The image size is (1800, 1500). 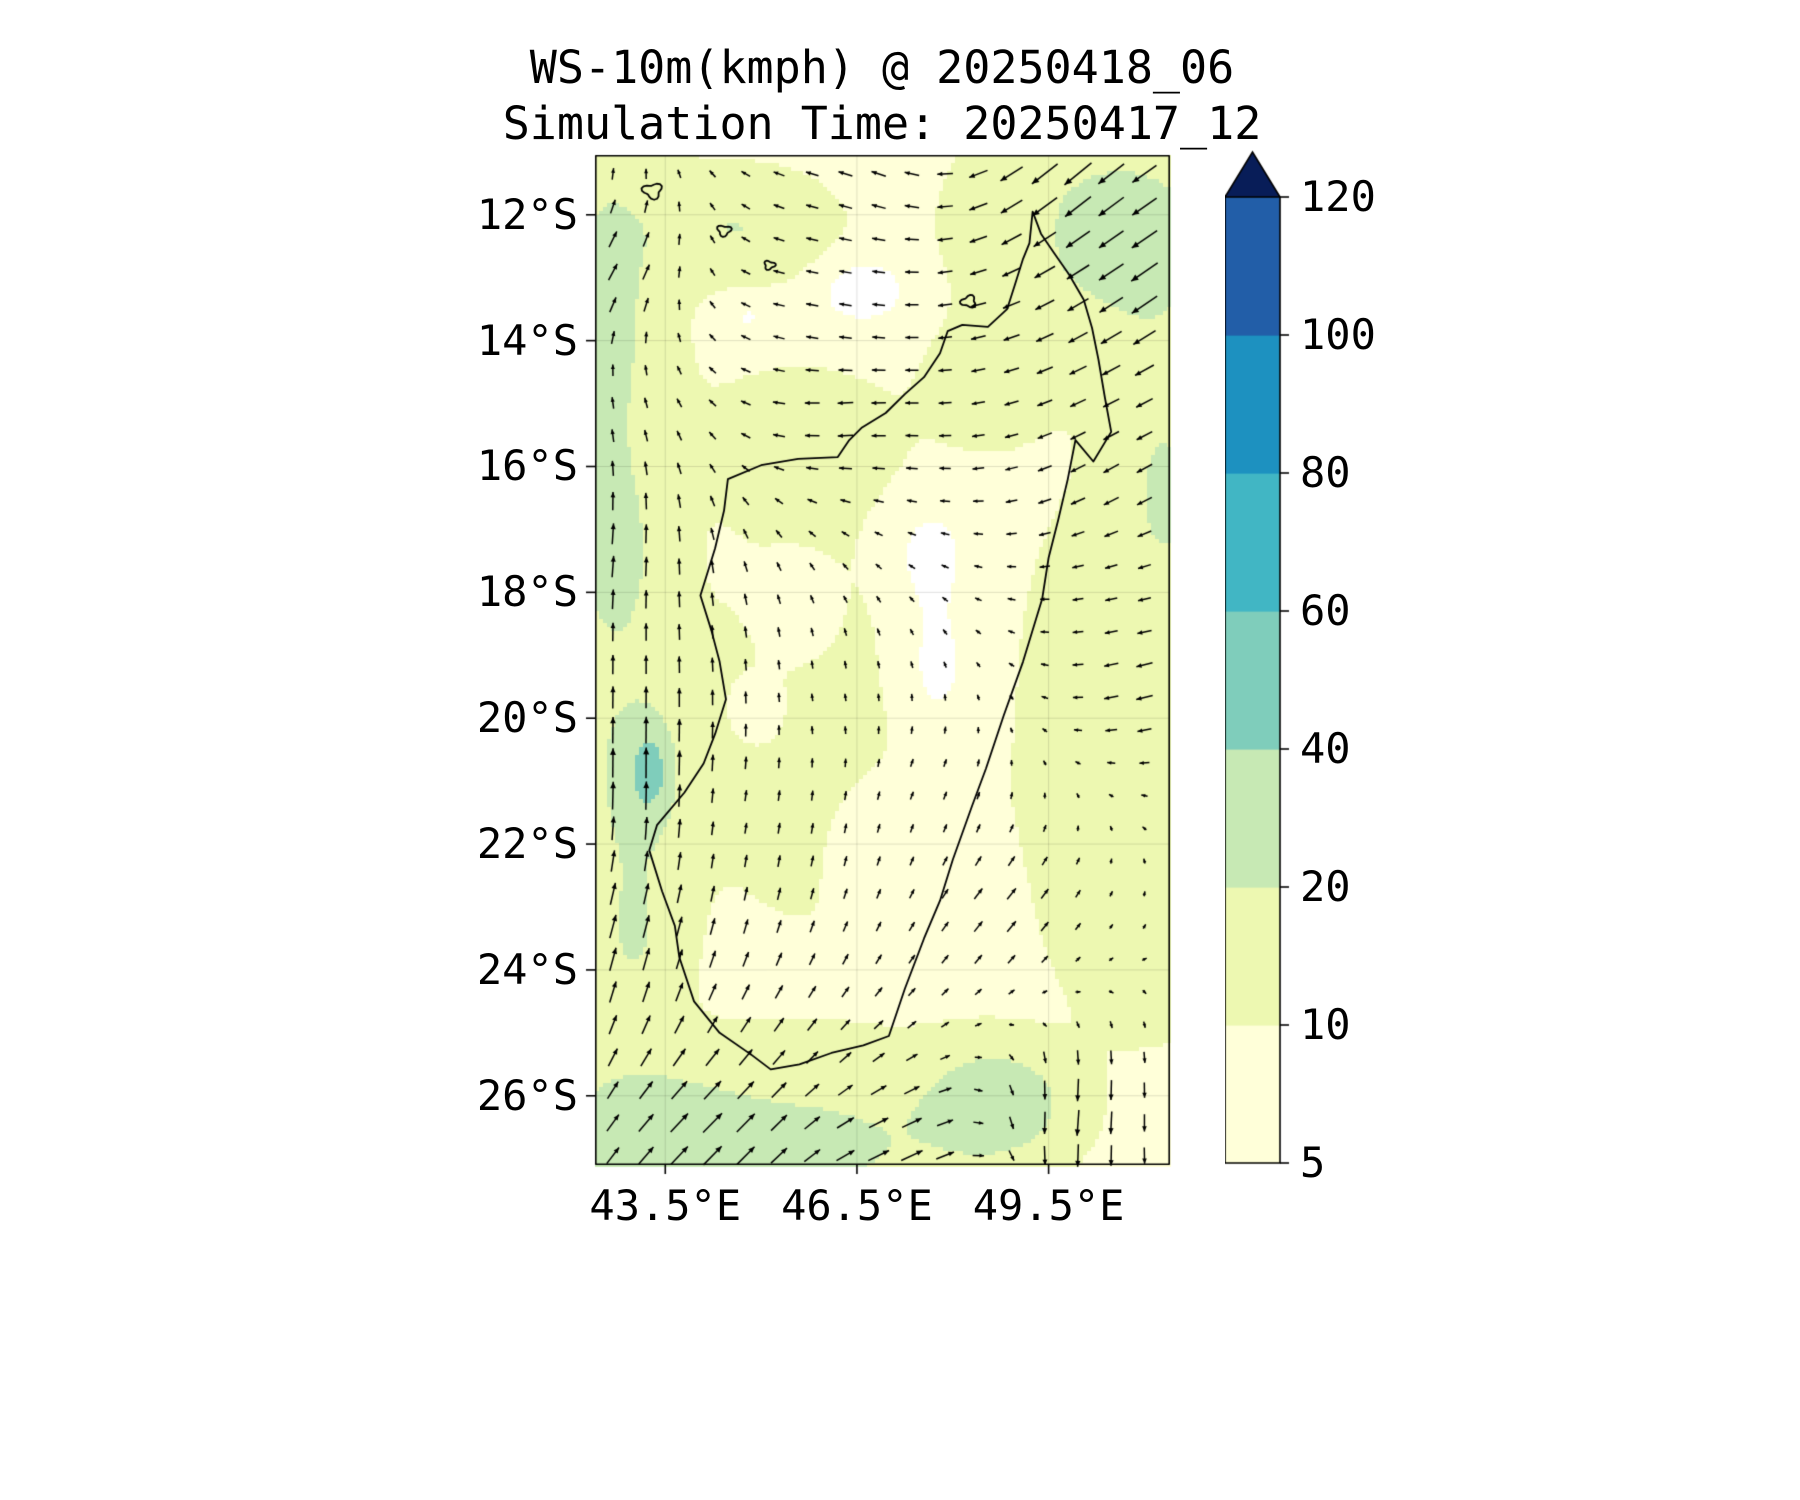 What do you see at coordinates (527, 214) in the screenshot?
I see `y-tick-label: 12°S` at bounding box center [527, 214].